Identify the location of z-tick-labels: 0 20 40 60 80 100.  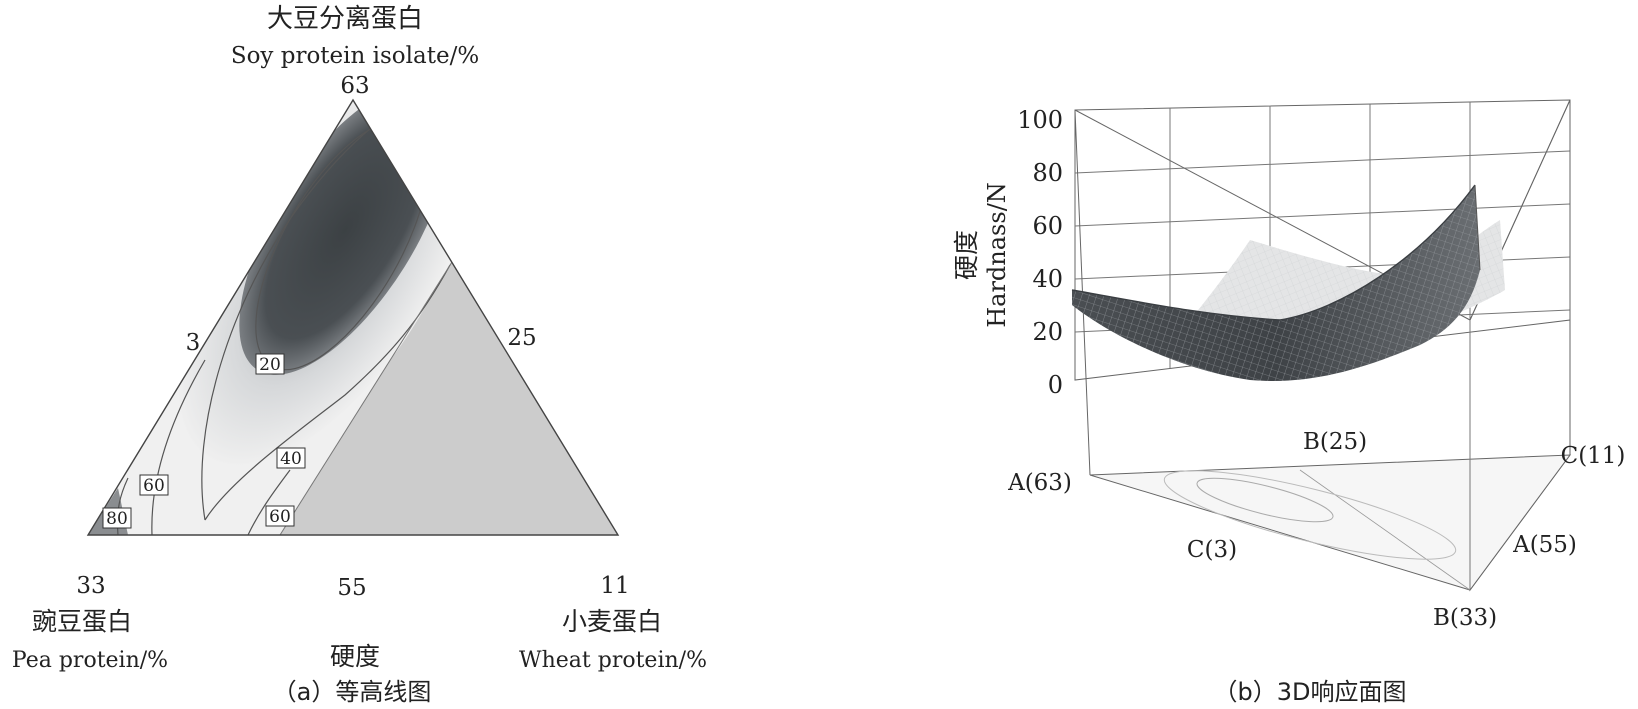
(1040, 252).